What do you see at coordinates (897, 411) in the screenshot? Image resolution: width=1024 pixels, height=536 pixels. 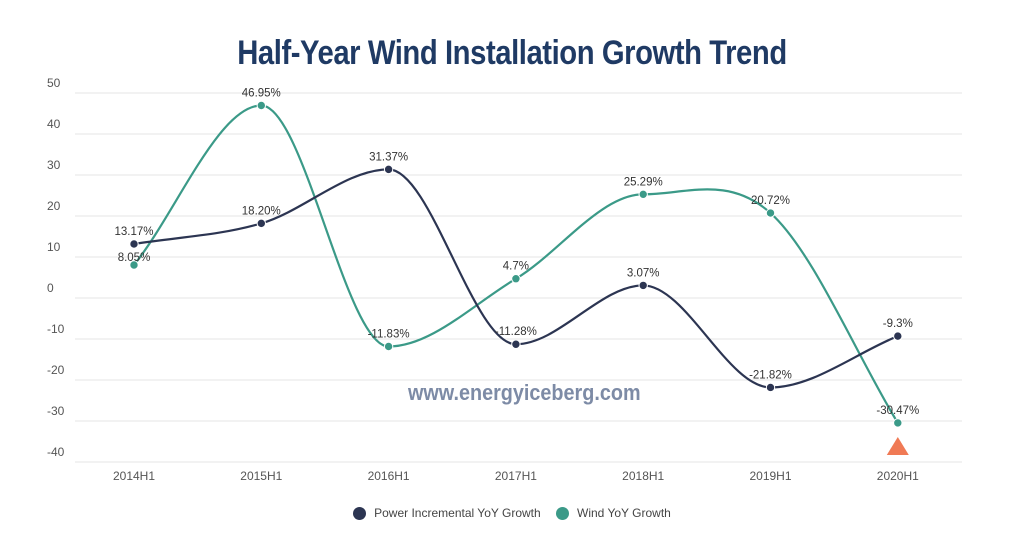 I see `data-label: -30.47%` at bounding box center [897, 411].